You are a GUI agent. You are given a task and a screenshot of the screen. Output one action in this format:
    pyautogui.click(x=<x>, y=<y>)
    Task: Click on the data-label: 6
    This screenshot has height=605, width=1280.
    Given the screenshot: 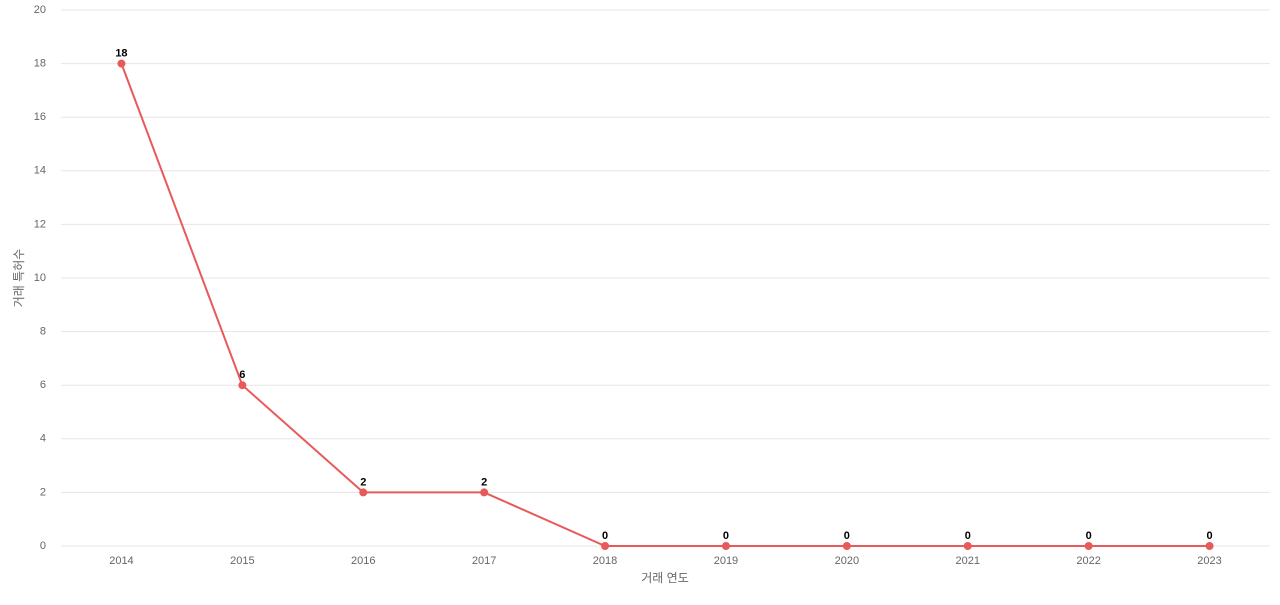 What is the action you would take?
    pyautogui.click(x=242, y=375)
    